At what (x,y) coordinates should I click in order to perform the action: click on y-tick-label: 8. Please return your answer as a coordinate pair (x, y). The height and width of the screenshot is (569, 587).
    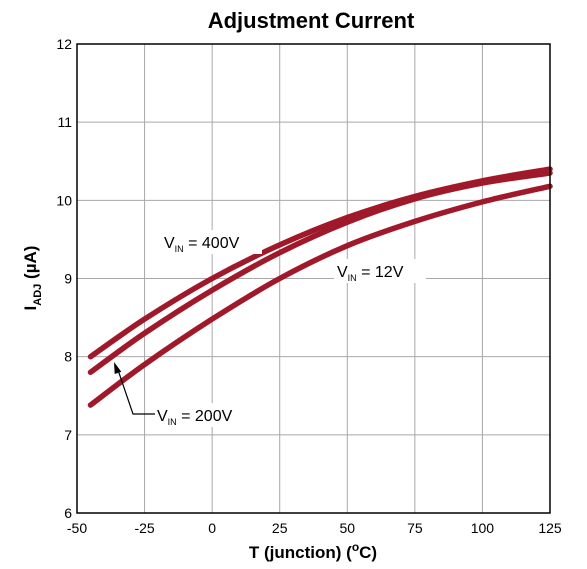
    Looking at the image, I should click on (68, 357).